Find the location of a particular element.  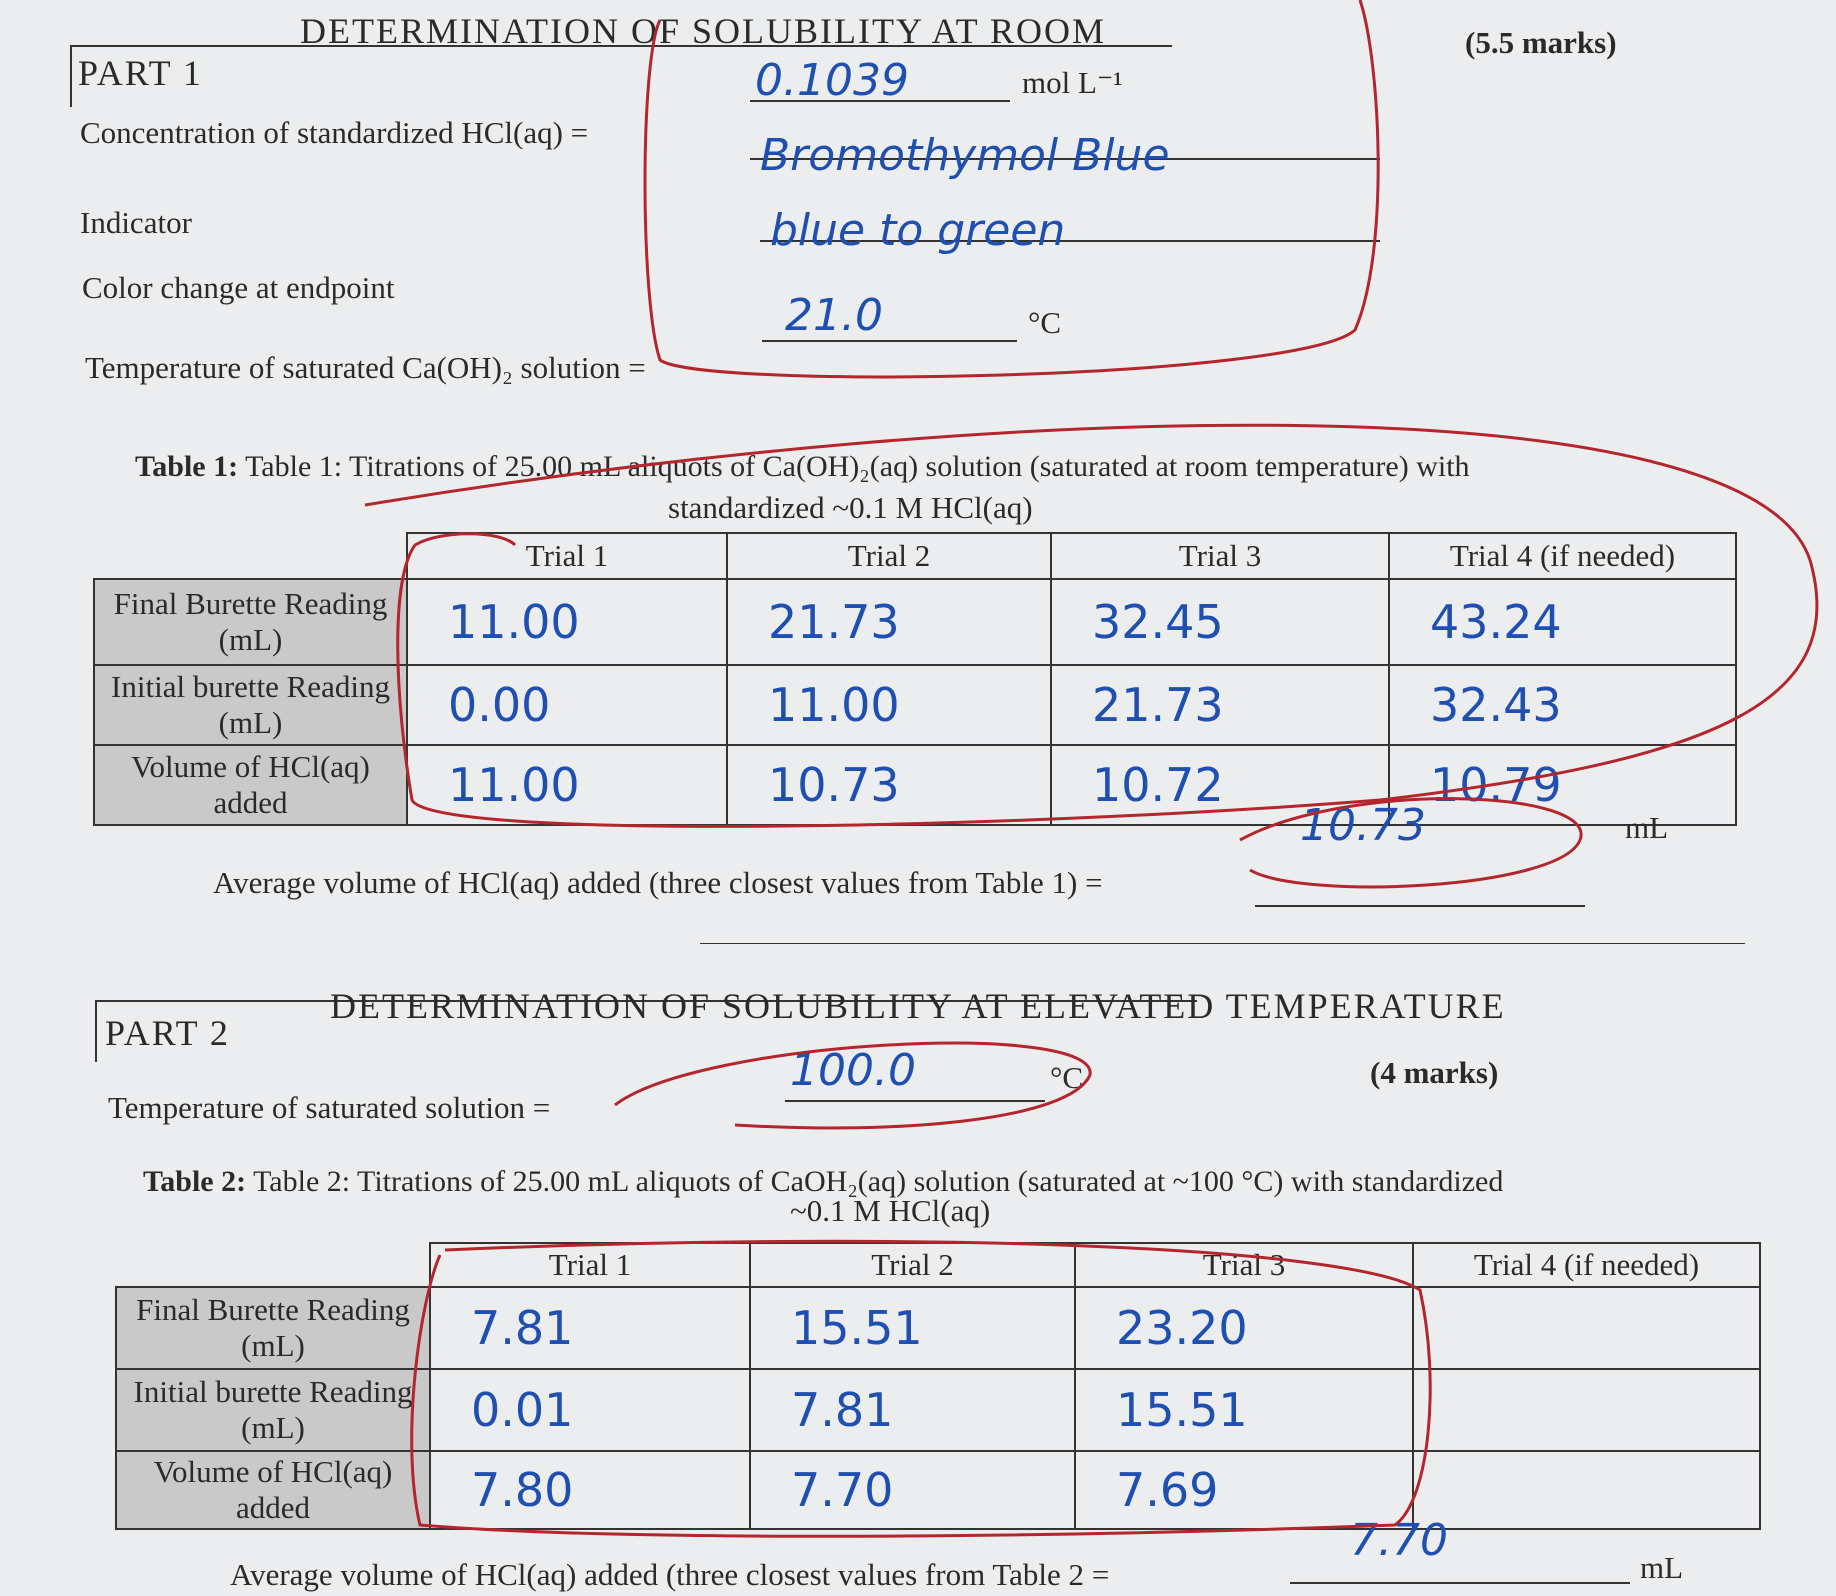

average-value: 10.73 is located at coordinates (1363, 825).